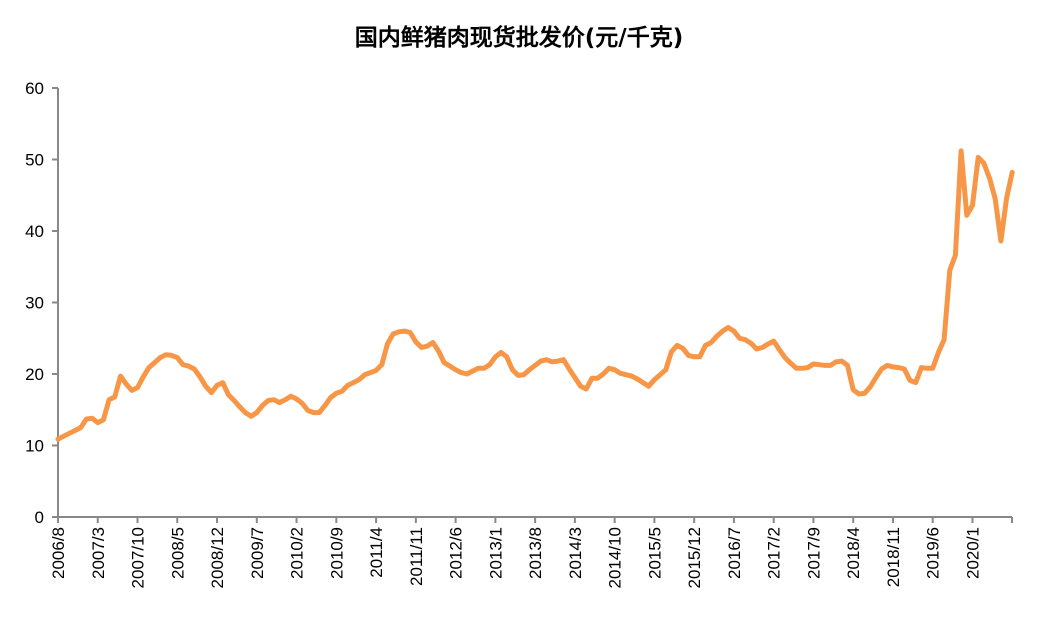 The image size is (1038, 628). Describe the element at coordinates (376, 552) in the screenshot. I see `x-tick-label: 2011/4` at that location.